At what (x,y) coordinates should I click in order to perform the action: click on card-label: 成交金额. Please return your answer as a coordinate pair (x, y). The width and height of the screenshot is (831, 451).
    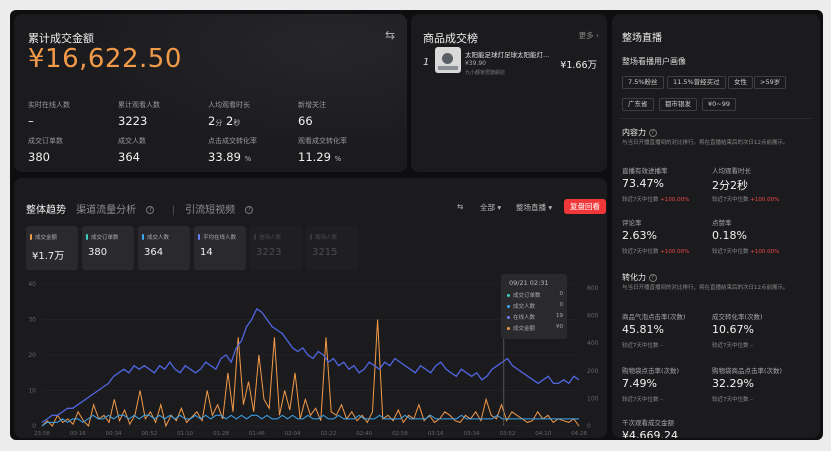
    Looking at the image, I should click on (46, 238).